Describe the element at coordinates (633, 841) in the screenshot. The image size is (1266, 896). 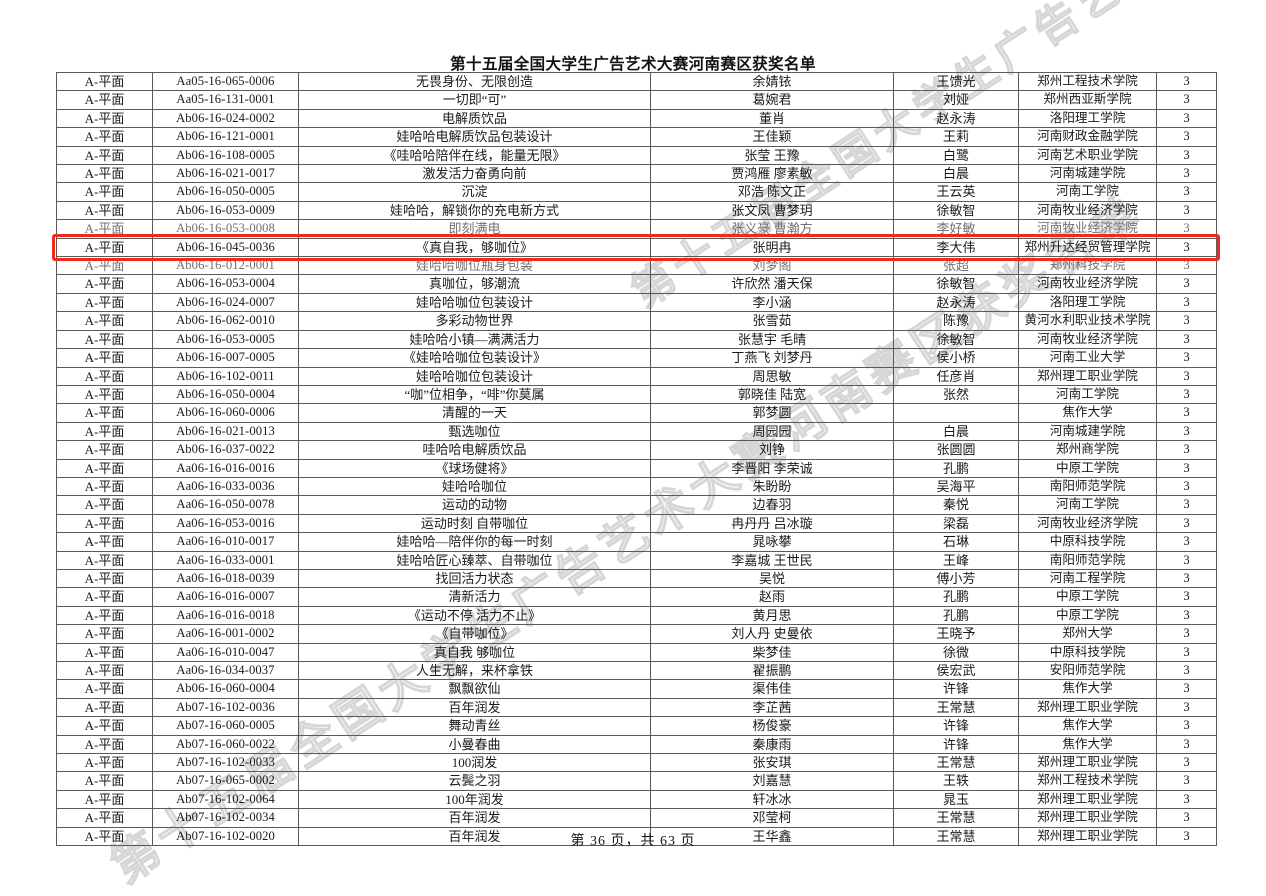
I see `page-footer: 第 36 页，共 63 页` at that location.